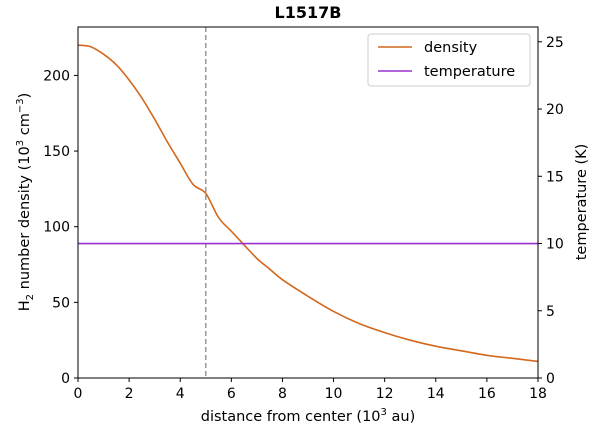  Describe the element at coordinates (555, 110) in the screenshot. I see `y-right-tick-label: 20` at that location.